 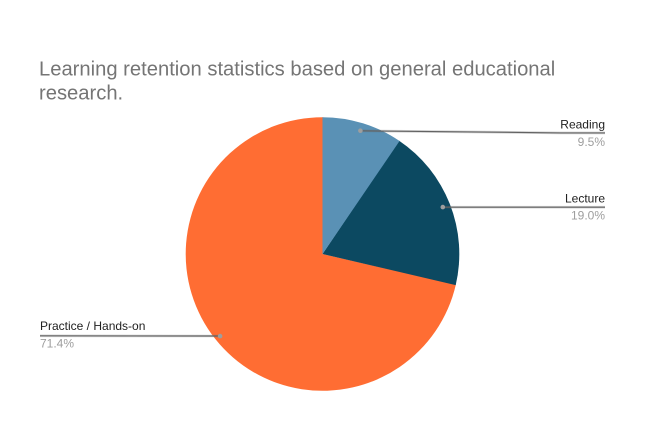 What do you see at coordinates (592, 142) in the screenshot?
I see `svg-text: 9.5%` at bounding box center [592, 142].